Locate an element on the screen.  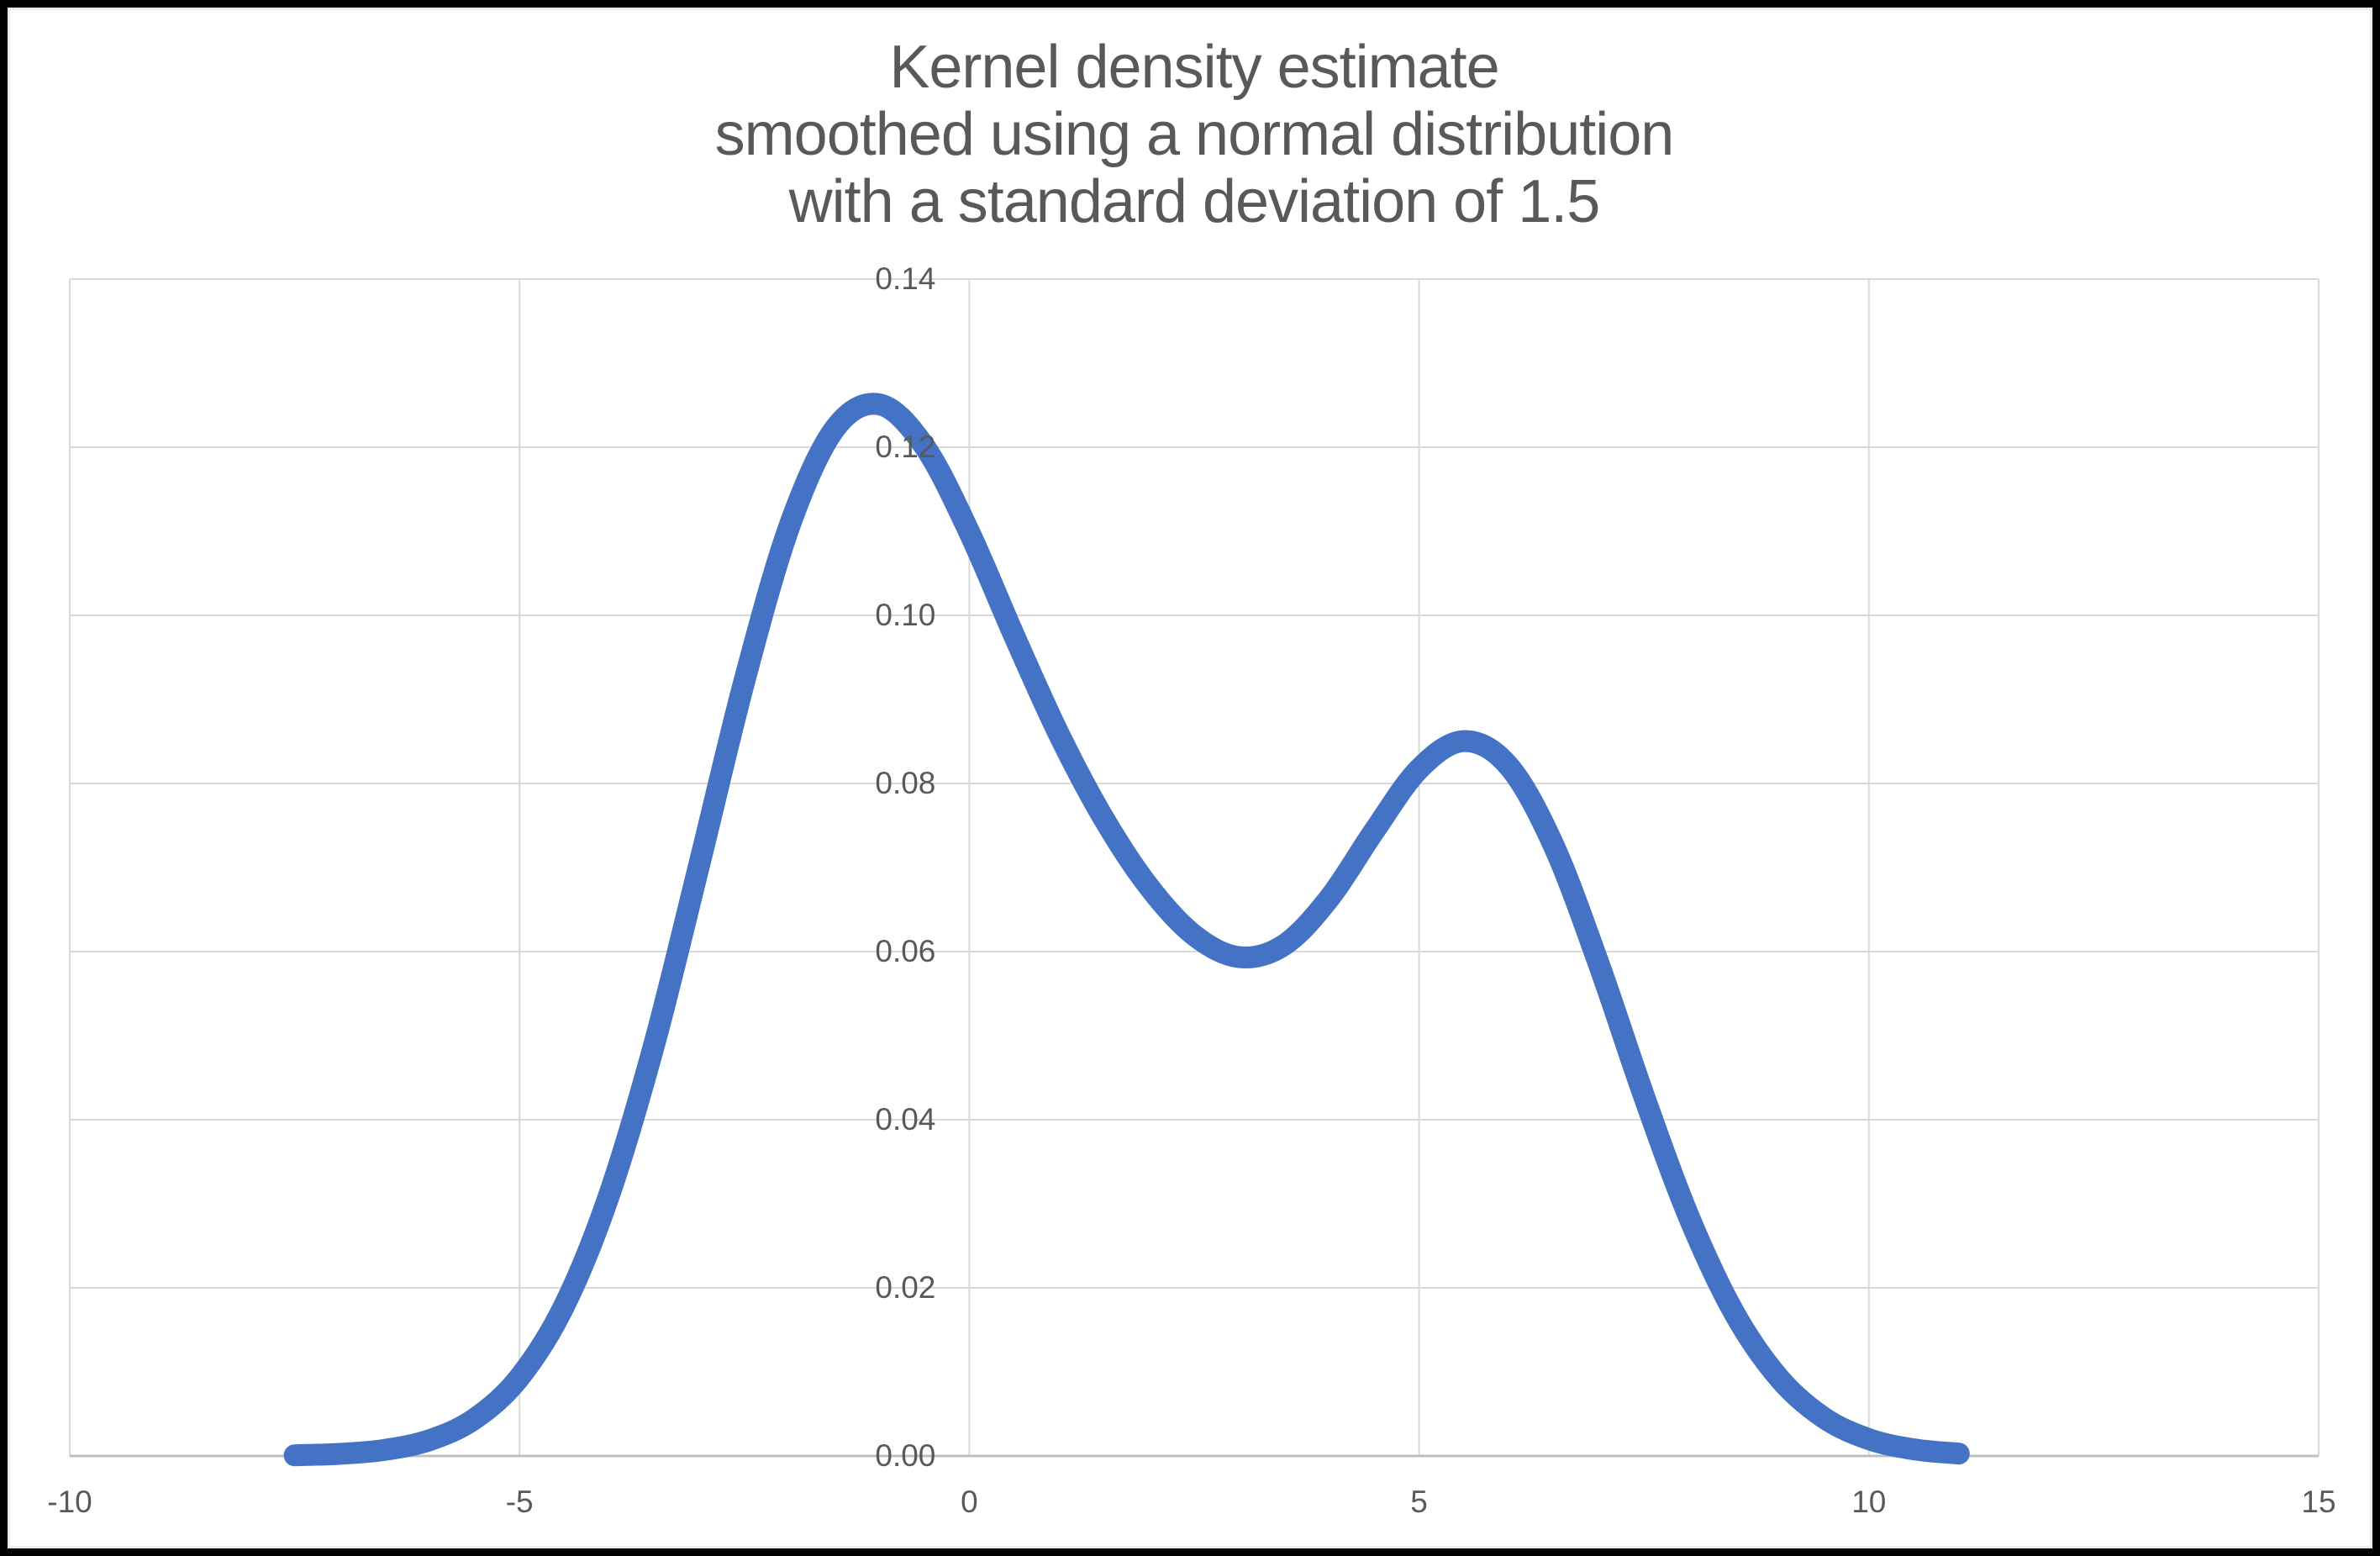
y-tick-label: 0.14 is located at coordinates (905, 278).